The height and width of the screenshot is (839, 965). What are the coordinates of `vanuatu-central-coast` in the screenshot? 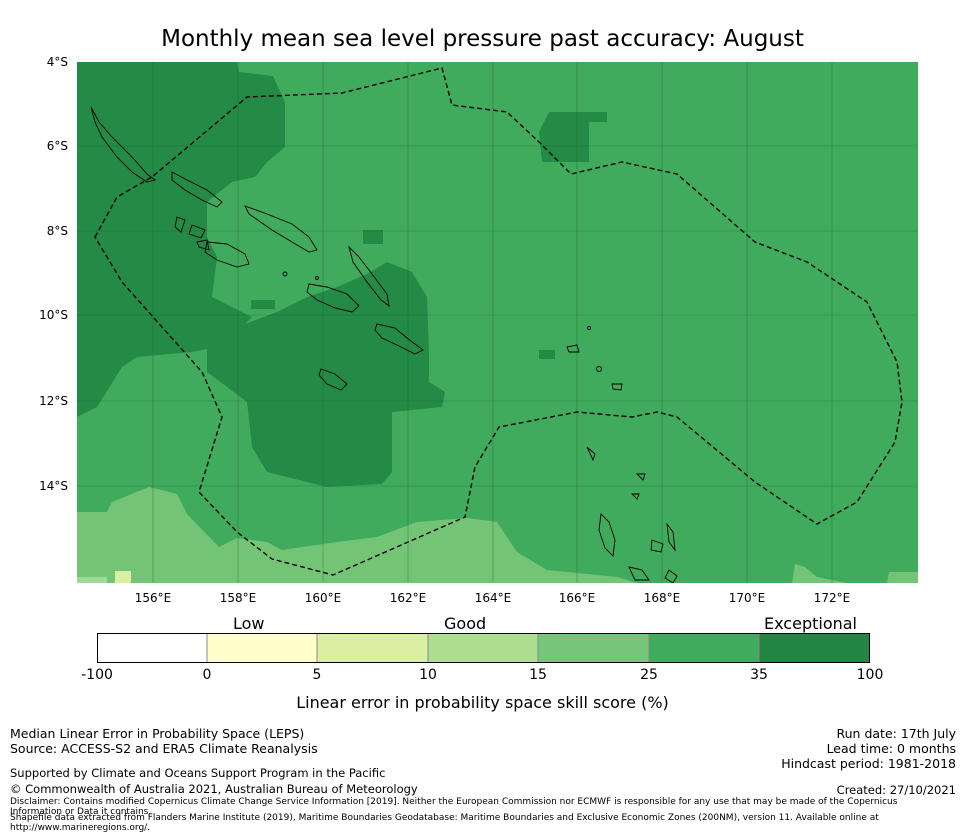 It's located at (663, 537).